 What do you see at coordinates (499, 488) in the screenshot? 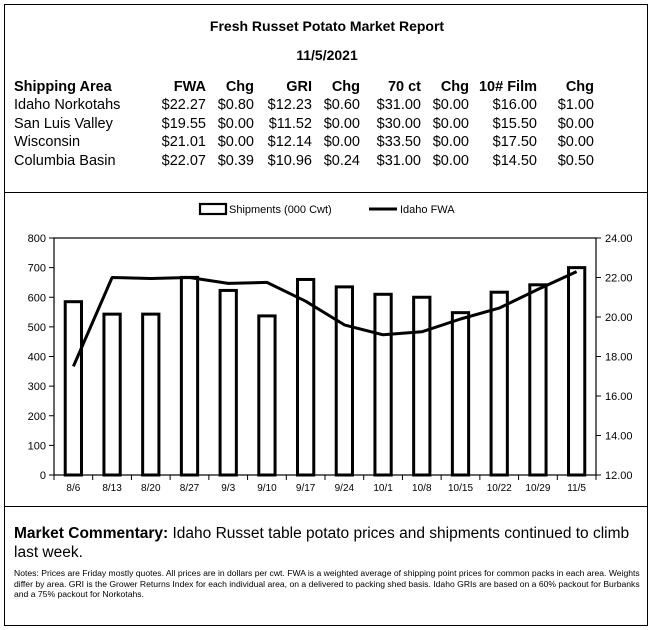
I see `x-tick-label: 10/22` at bounding box center [499, 488].